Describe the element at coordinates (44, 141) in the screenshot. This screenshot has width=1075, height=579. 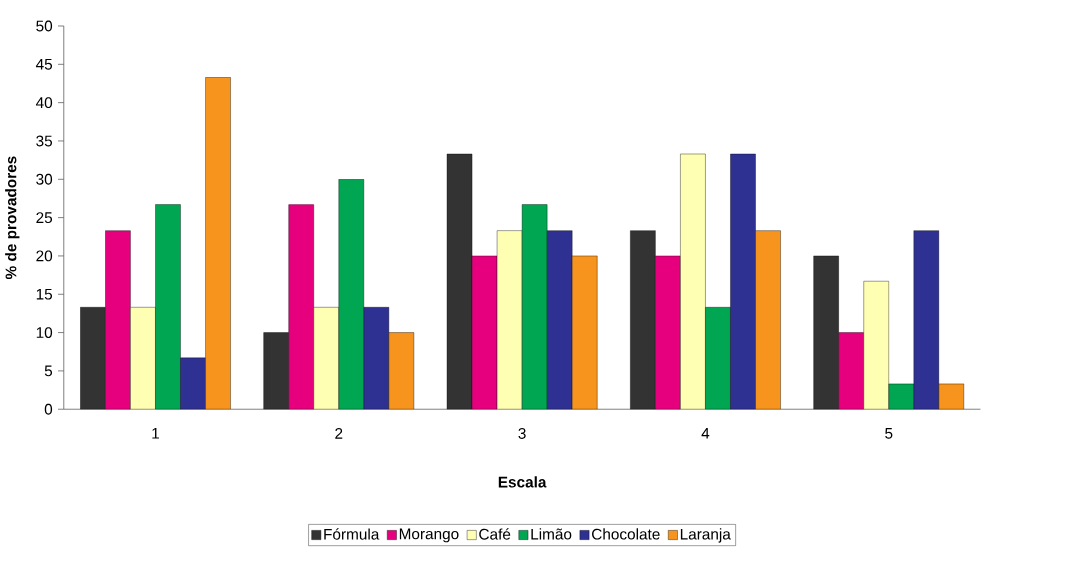
I see `y-tick-label: 35` at that location.